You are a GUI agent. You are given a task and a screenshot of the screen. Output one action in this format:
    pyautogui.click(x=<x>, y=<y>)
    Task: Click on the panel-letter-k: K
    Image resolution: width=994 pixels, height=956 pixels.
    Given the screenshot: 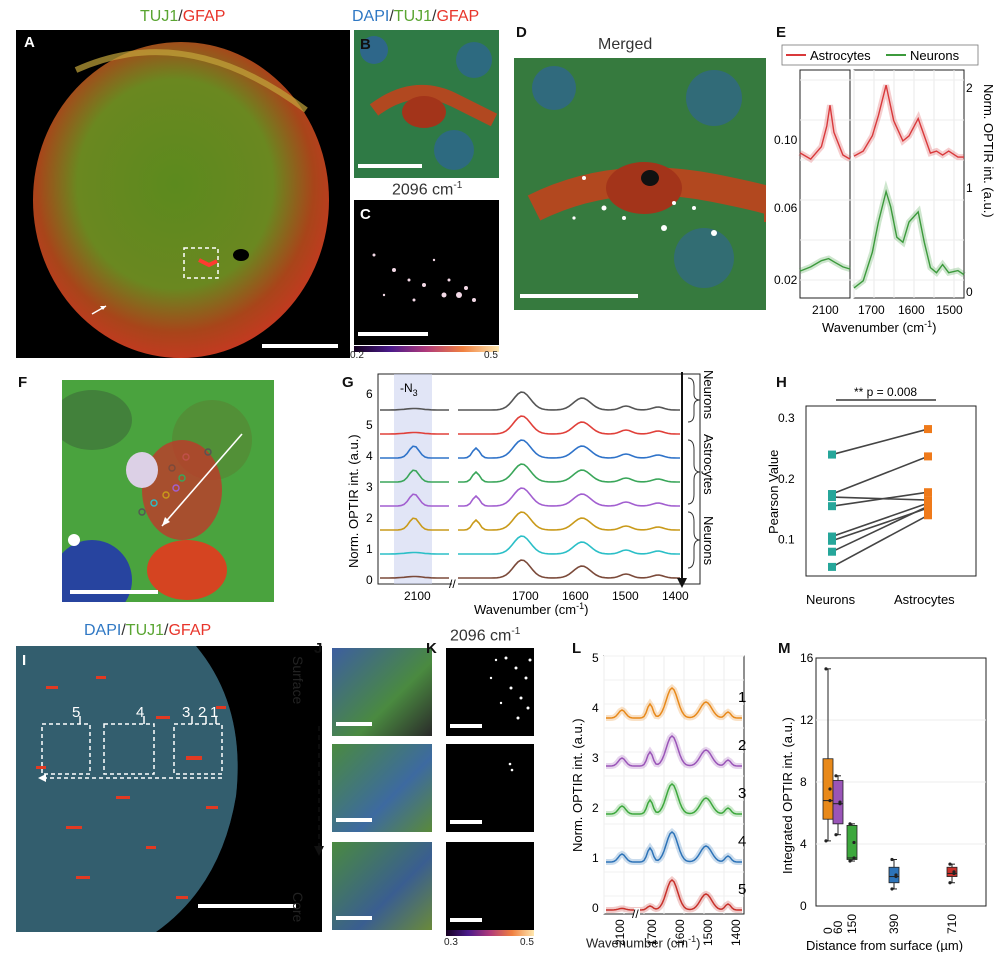 What is the action you would take?
    pyautogui.click(x=431, y=648)
    